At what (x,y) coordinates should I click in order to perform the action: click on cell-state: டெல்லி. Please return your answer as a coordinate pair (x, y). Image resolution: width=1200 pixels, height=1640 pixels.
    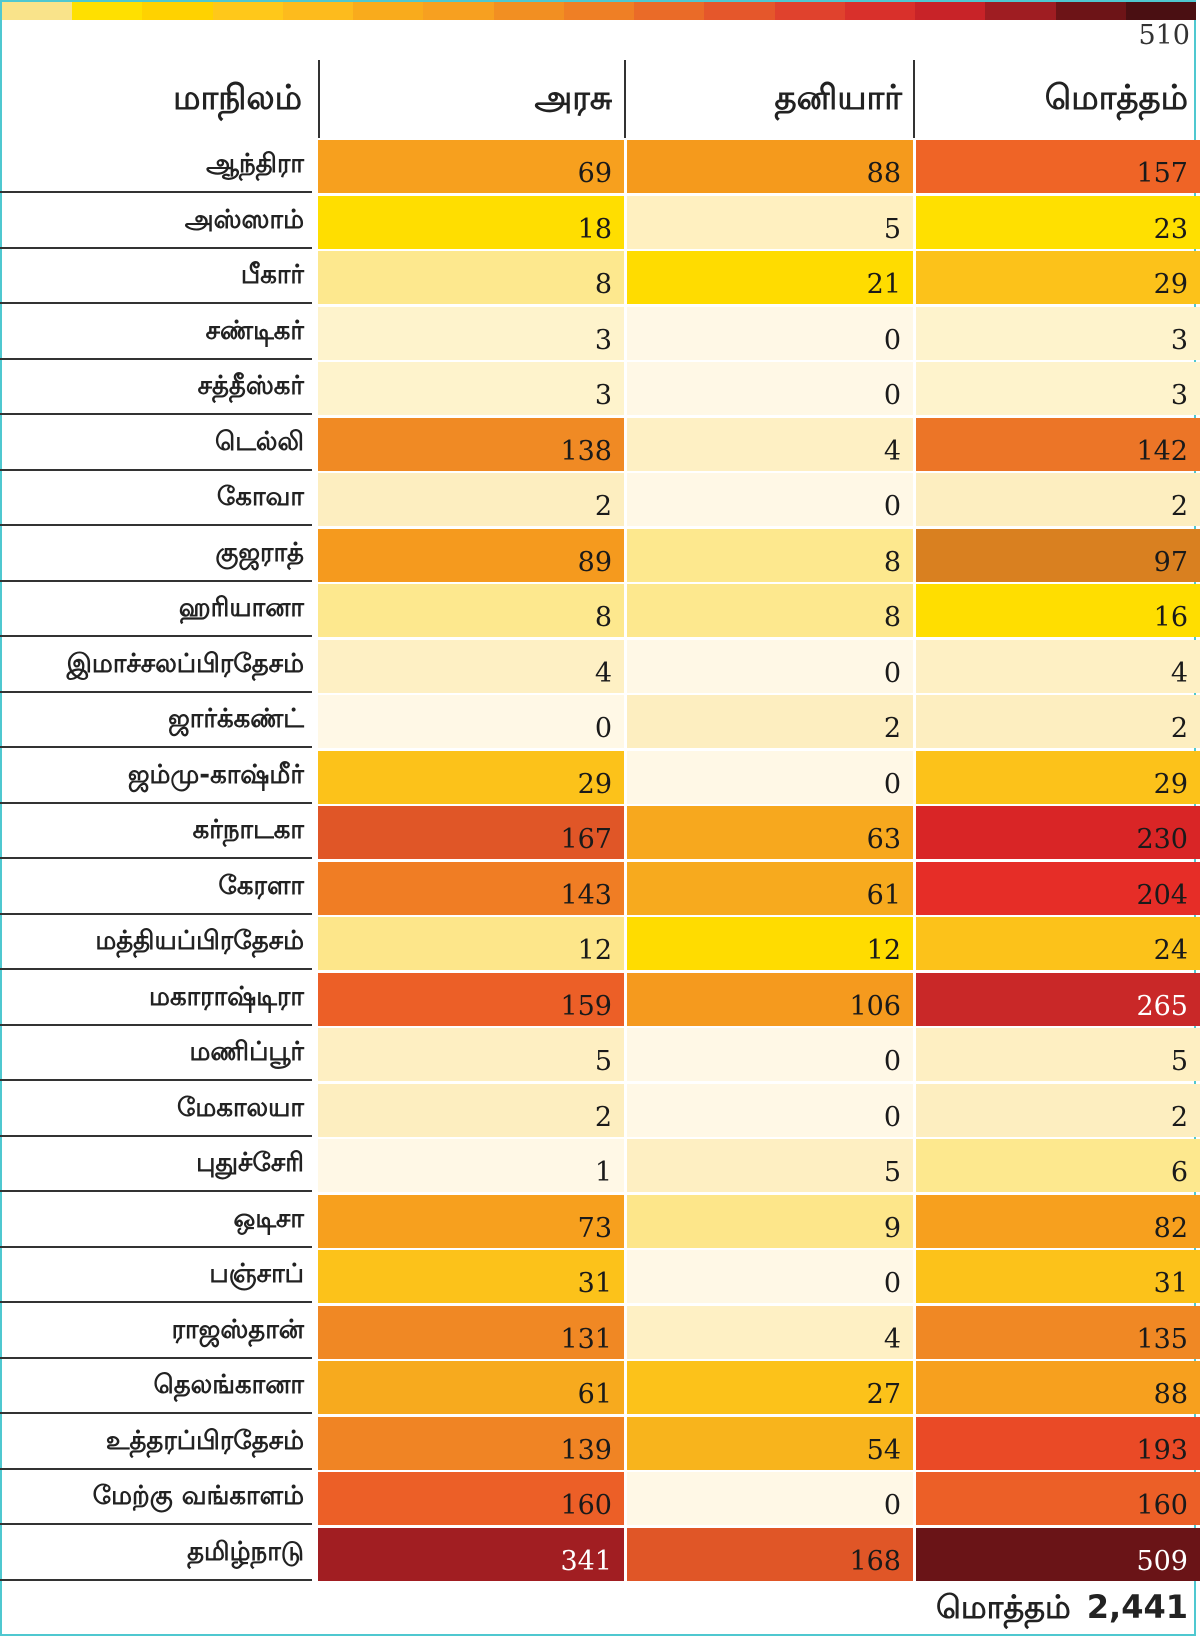
    Looking at the image, I should click on (156, 444).